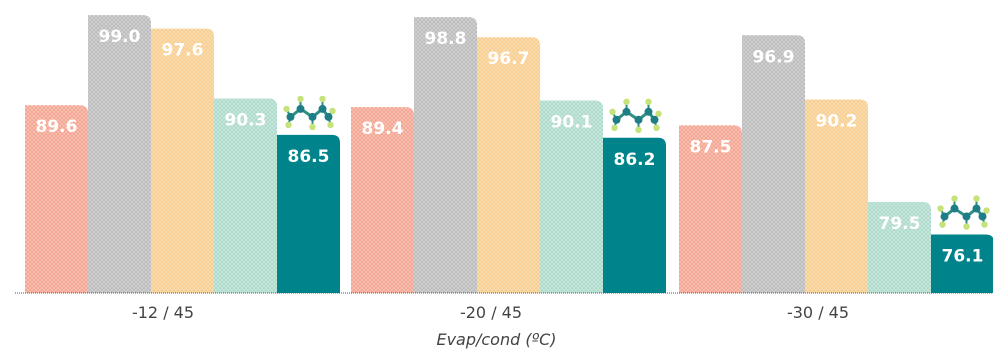  I want to click on x-tick-label: -12 / 45, so click(163, 312).